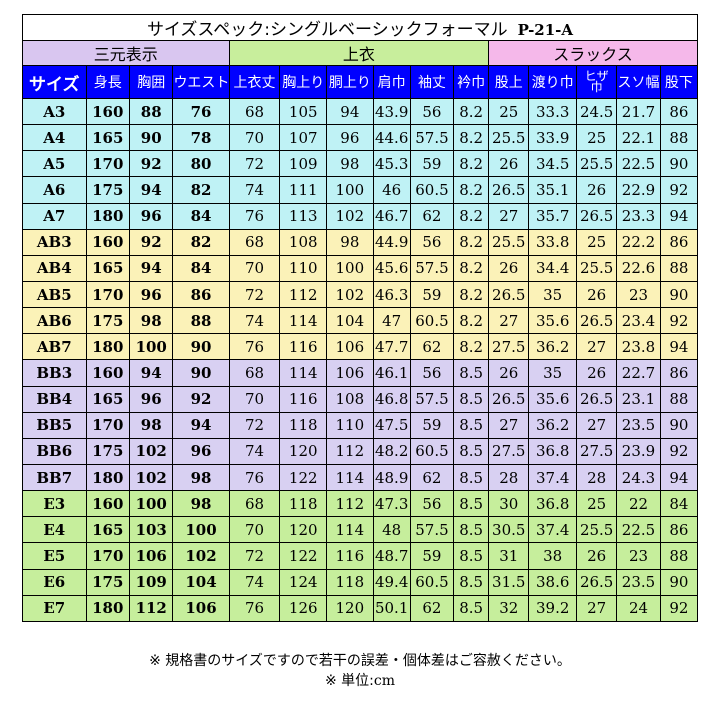  What do you see at coordinates (54, 321) in the screenshot?
I see `size-cell: AB6` at bounding box center [54, 321].